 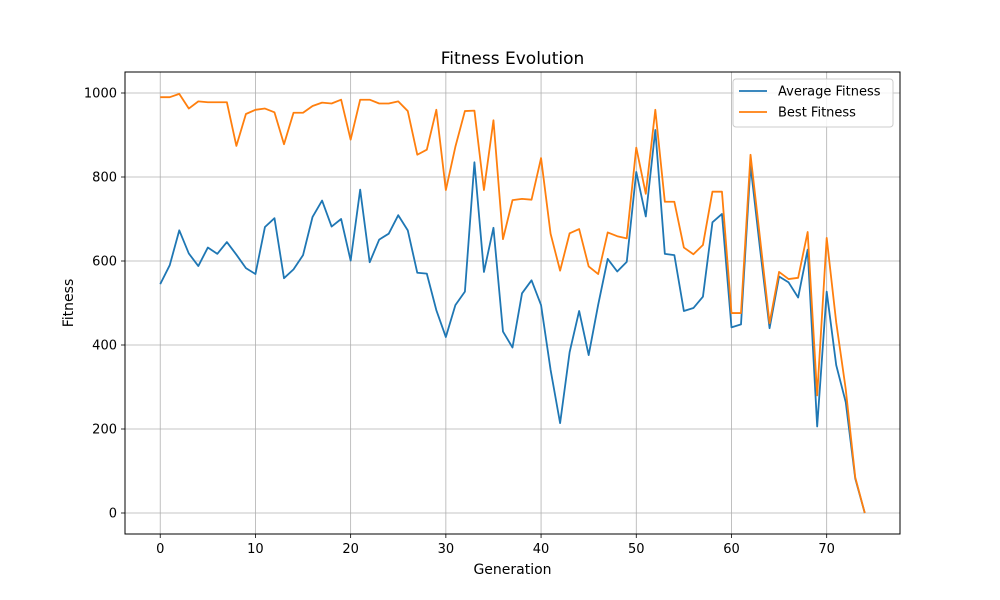 I want to click on legend-label: Best Fitness, so click(x=817, y=113).